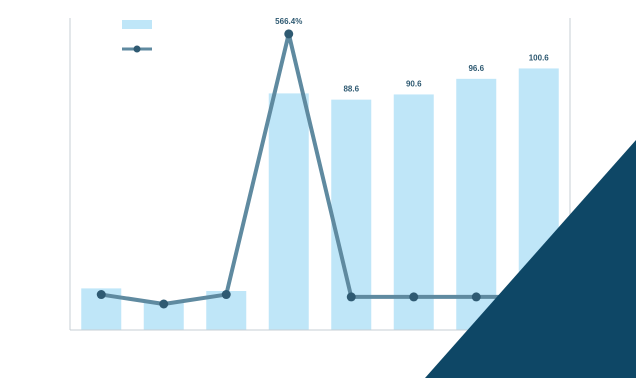 This screenshot has height=378, width=636. What do you see at coordinates (288, 21) in the screenshot?
I see `growth-value-label: 566.4%` at bounding box center [288, 21].